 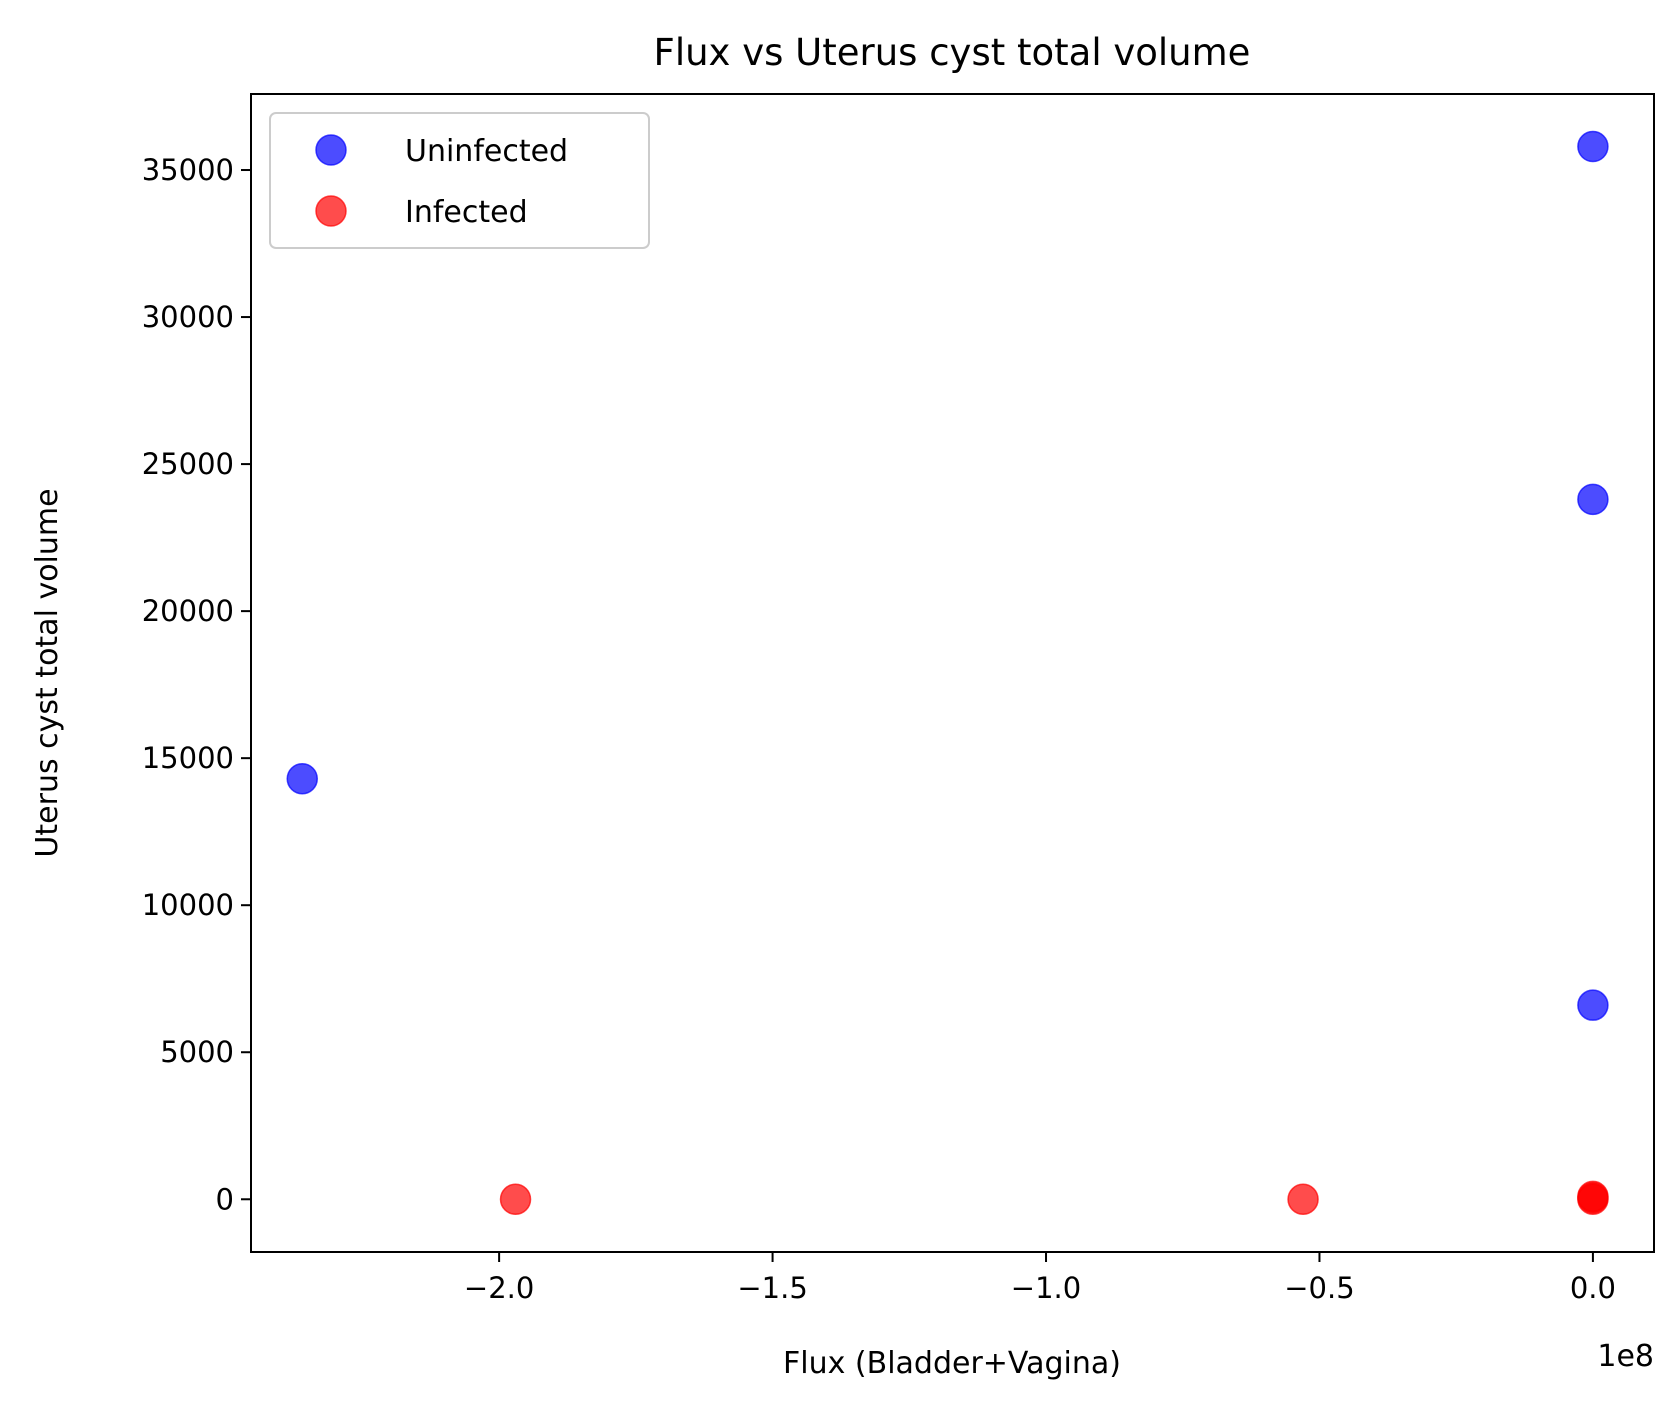 I want to click on legend-label-infected: Infected, so click(x=466, y=212).